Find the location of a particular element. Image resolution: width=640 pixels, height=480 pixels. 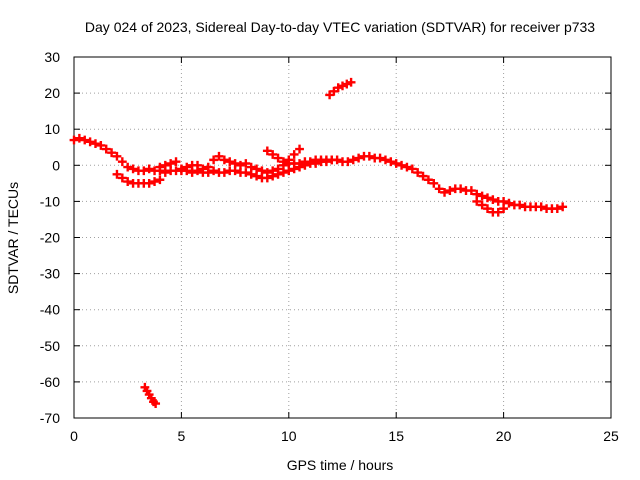

y-tick-label: -10 is located at coordinates (50, 201).